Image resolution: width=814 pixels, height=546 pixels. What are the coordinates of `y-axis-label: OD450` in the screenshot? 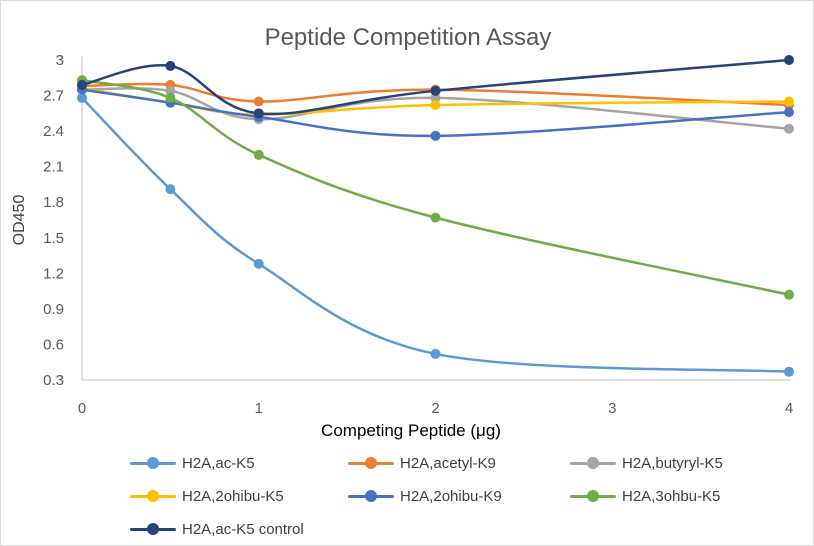 It's located at (19, 220).